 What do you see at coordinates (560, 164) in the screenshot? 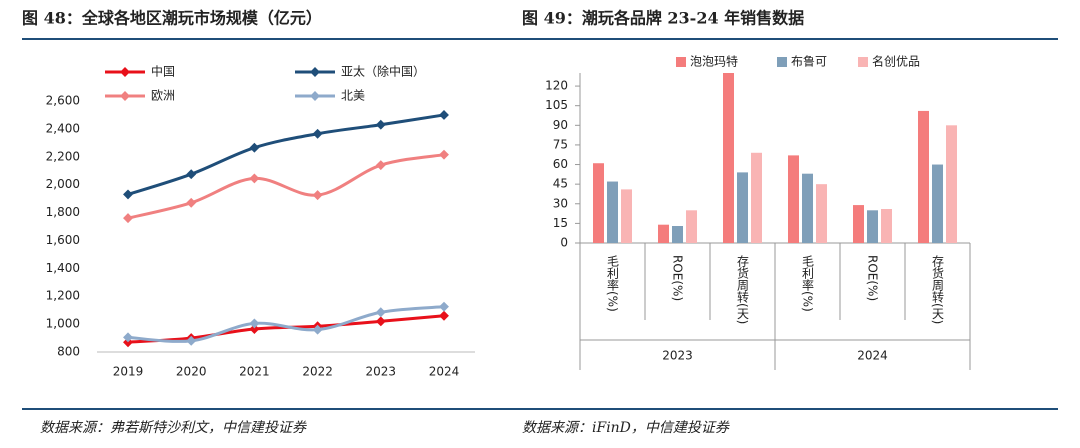
I see `y-tick-label: 60` at bounding box center [560, 164].